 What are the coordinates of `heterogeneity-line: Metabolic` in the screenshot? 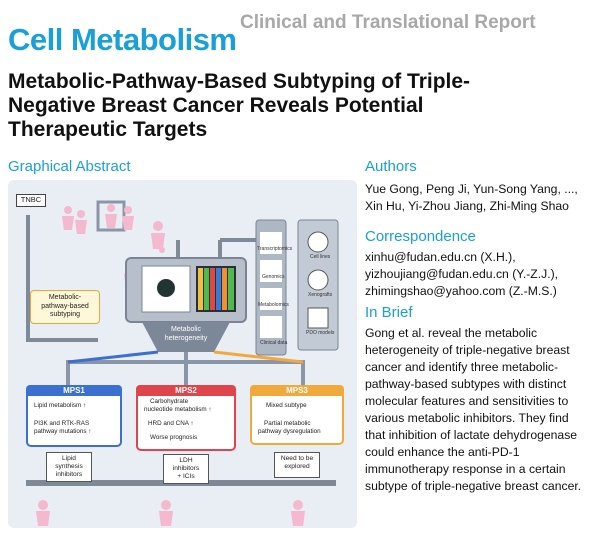 It's located at (186, 329).